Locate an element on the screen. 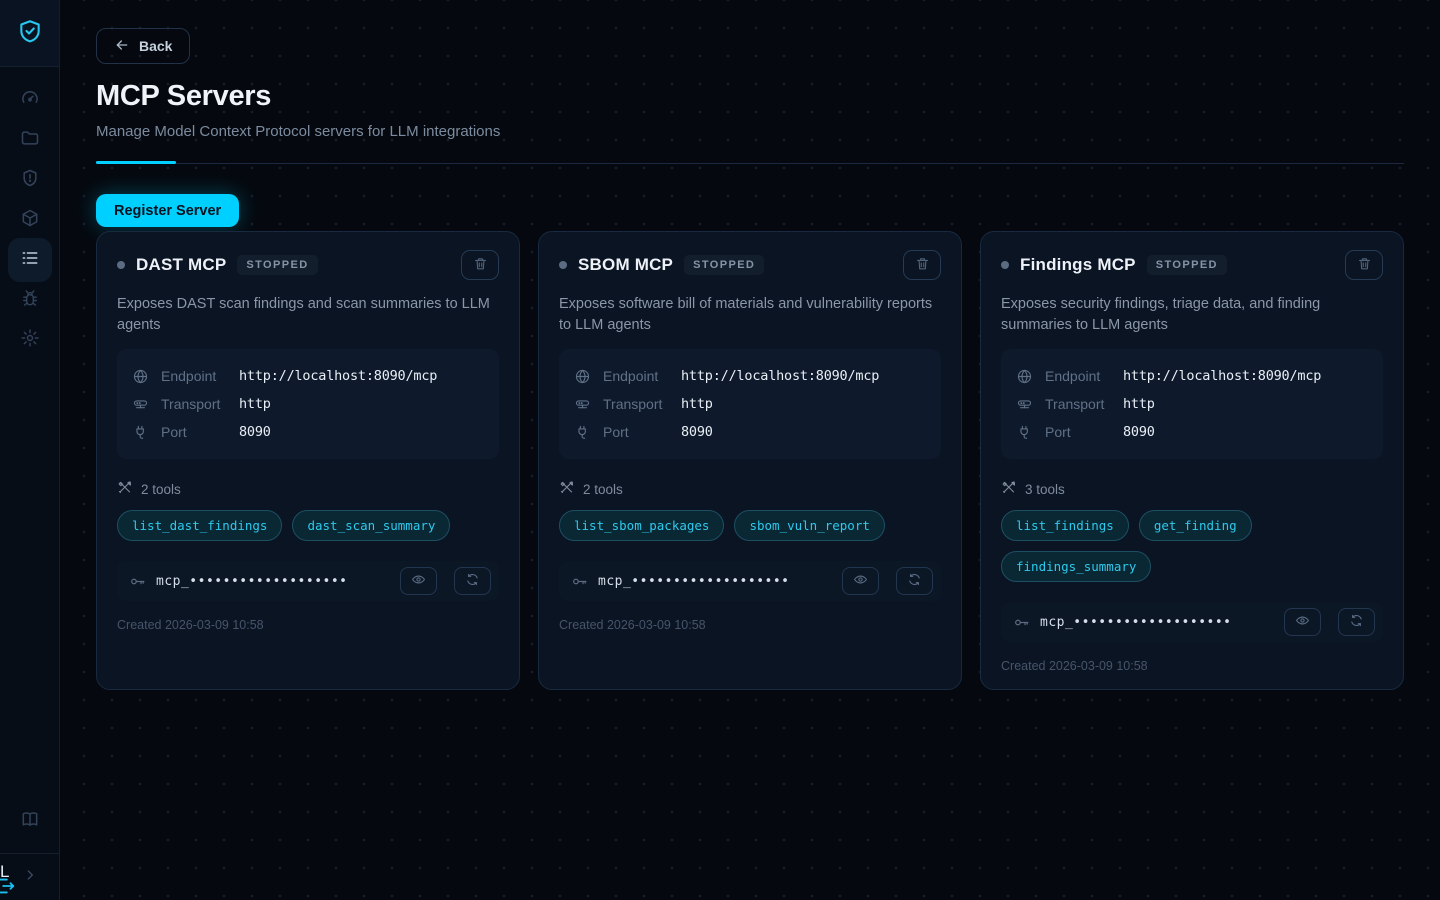 This screenshot has width=1440, height=900. back-button: Back is located at coordinates (143, 46).